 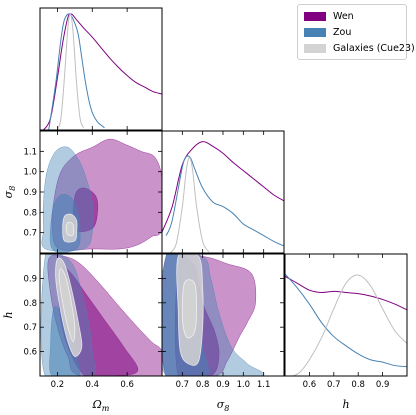 What do you see at coordinates (30, 193) in the screenshot?
I see `ytick-label-1-2: 0.9` at bounding box center [30, 193].